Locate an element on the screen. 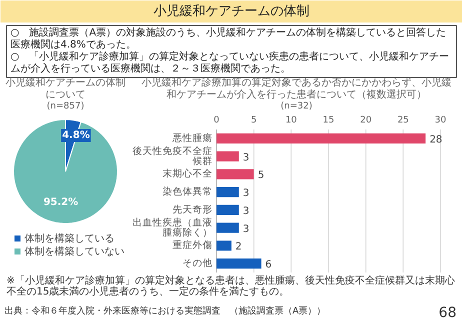 Image resolution: width=462 pixels, height=320 pixels. y-tick-label: 出血性疾患（血液腫瘍除く） is located at coordinates (172, 227).